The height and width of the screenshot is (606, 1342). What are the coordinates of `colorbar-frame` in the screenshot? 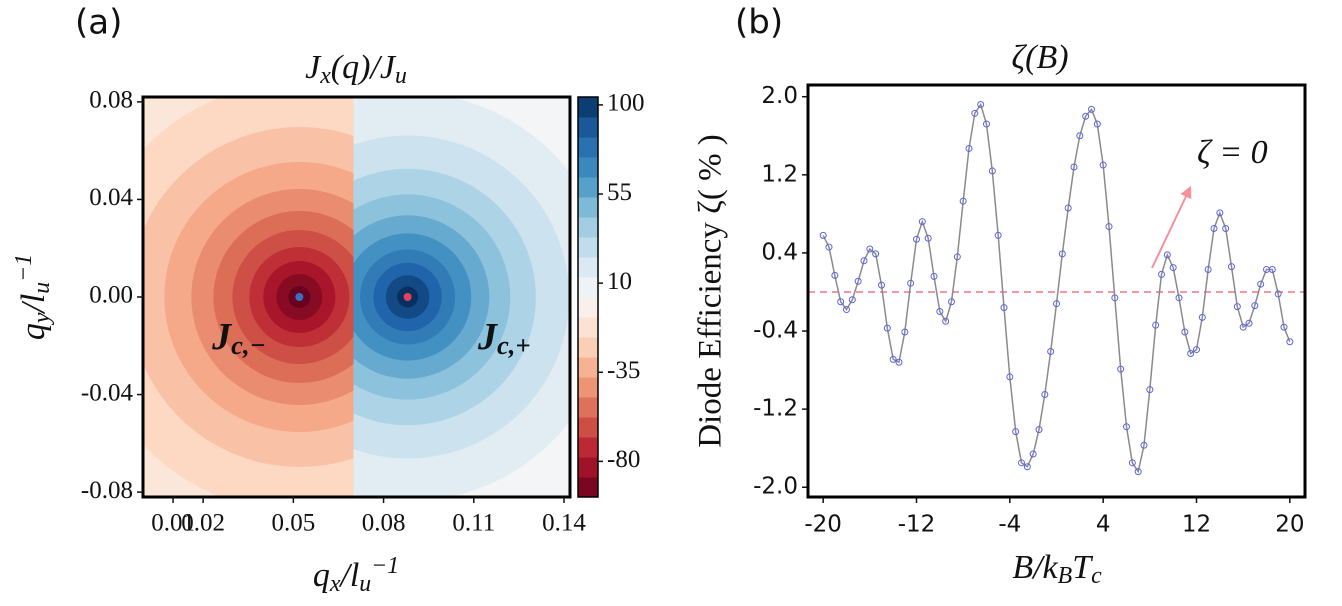 It's located at (588, 297).